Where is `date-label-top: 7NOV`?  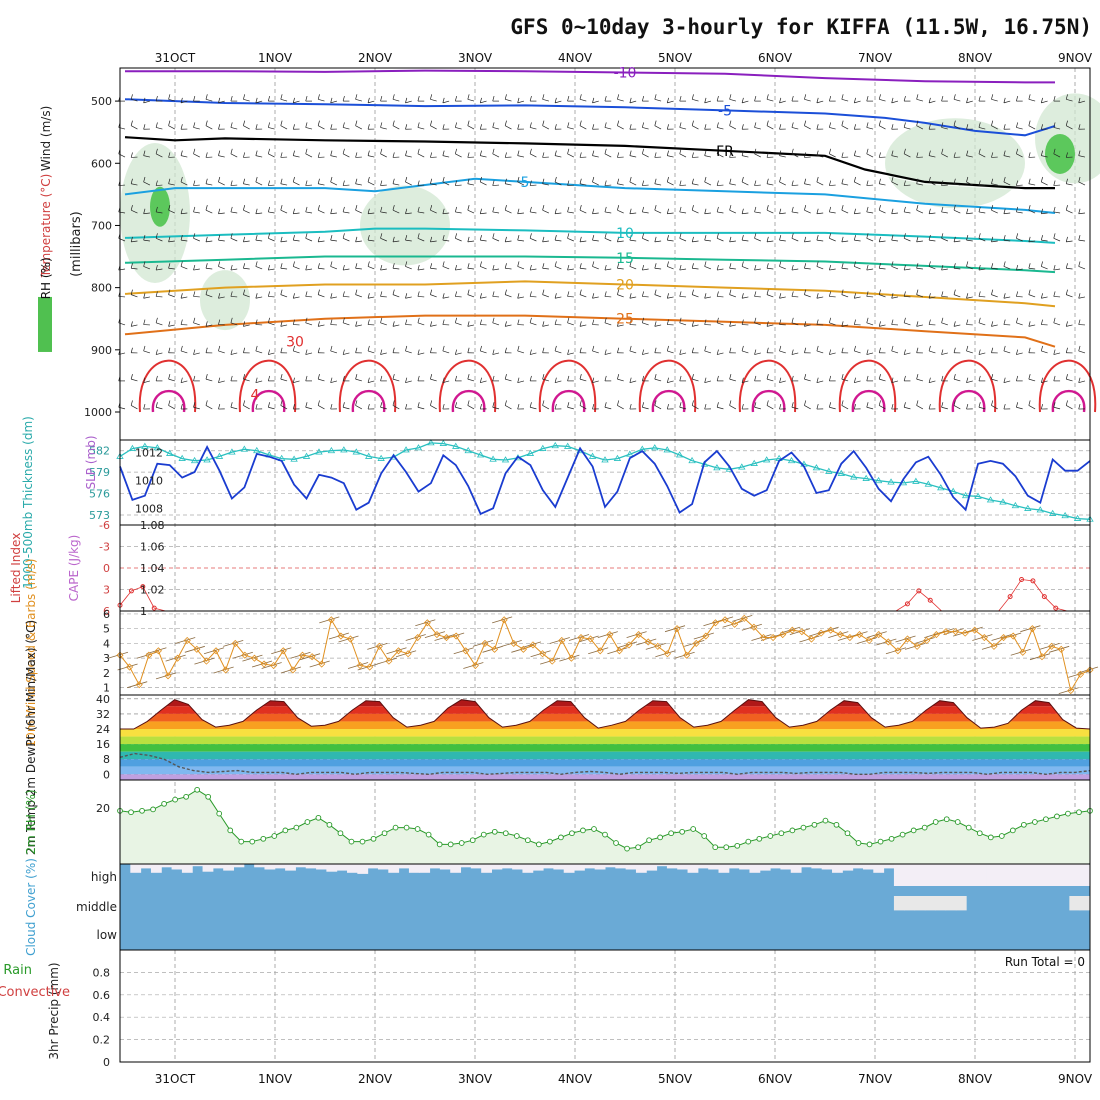 date-label-top: 7NOV is located at coordinates (875, 58).